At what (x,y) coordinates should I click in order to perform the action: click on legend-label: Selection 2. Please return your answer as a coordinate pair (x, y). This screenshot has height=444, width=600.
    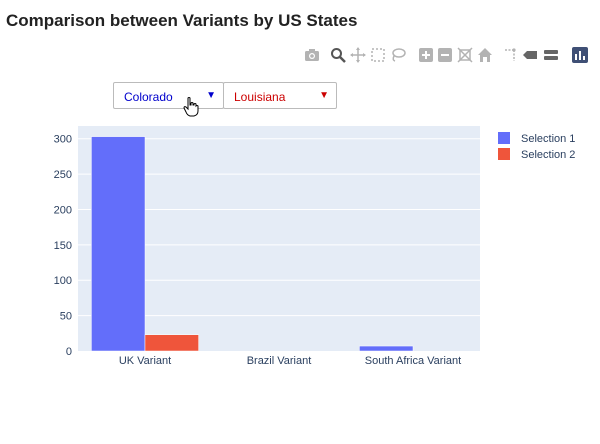
    Looking at the image, I should click on (548, 155).